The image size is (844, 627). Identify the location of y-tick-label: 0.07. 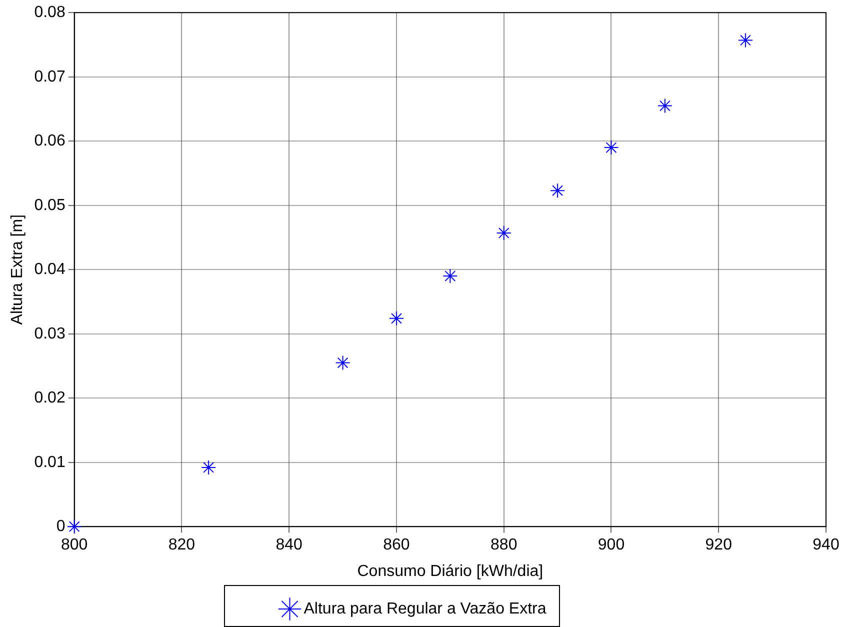
(50, 77).